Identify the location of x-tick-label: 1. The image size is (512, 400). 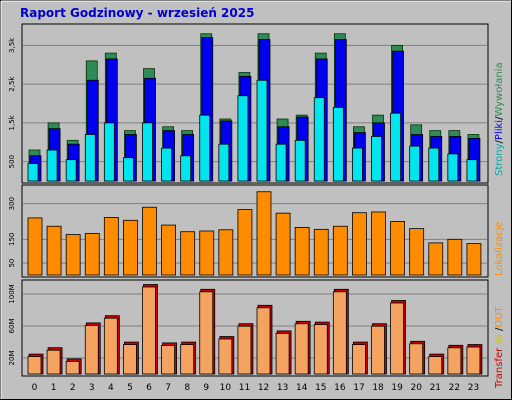
(54, 388).